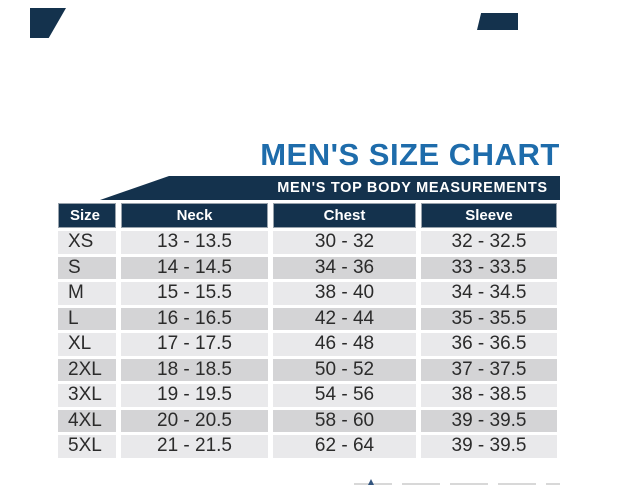 This screenshot has width=624, height=486. I want to click on cell-neck: 13 - 13.5, so click(194, 242).